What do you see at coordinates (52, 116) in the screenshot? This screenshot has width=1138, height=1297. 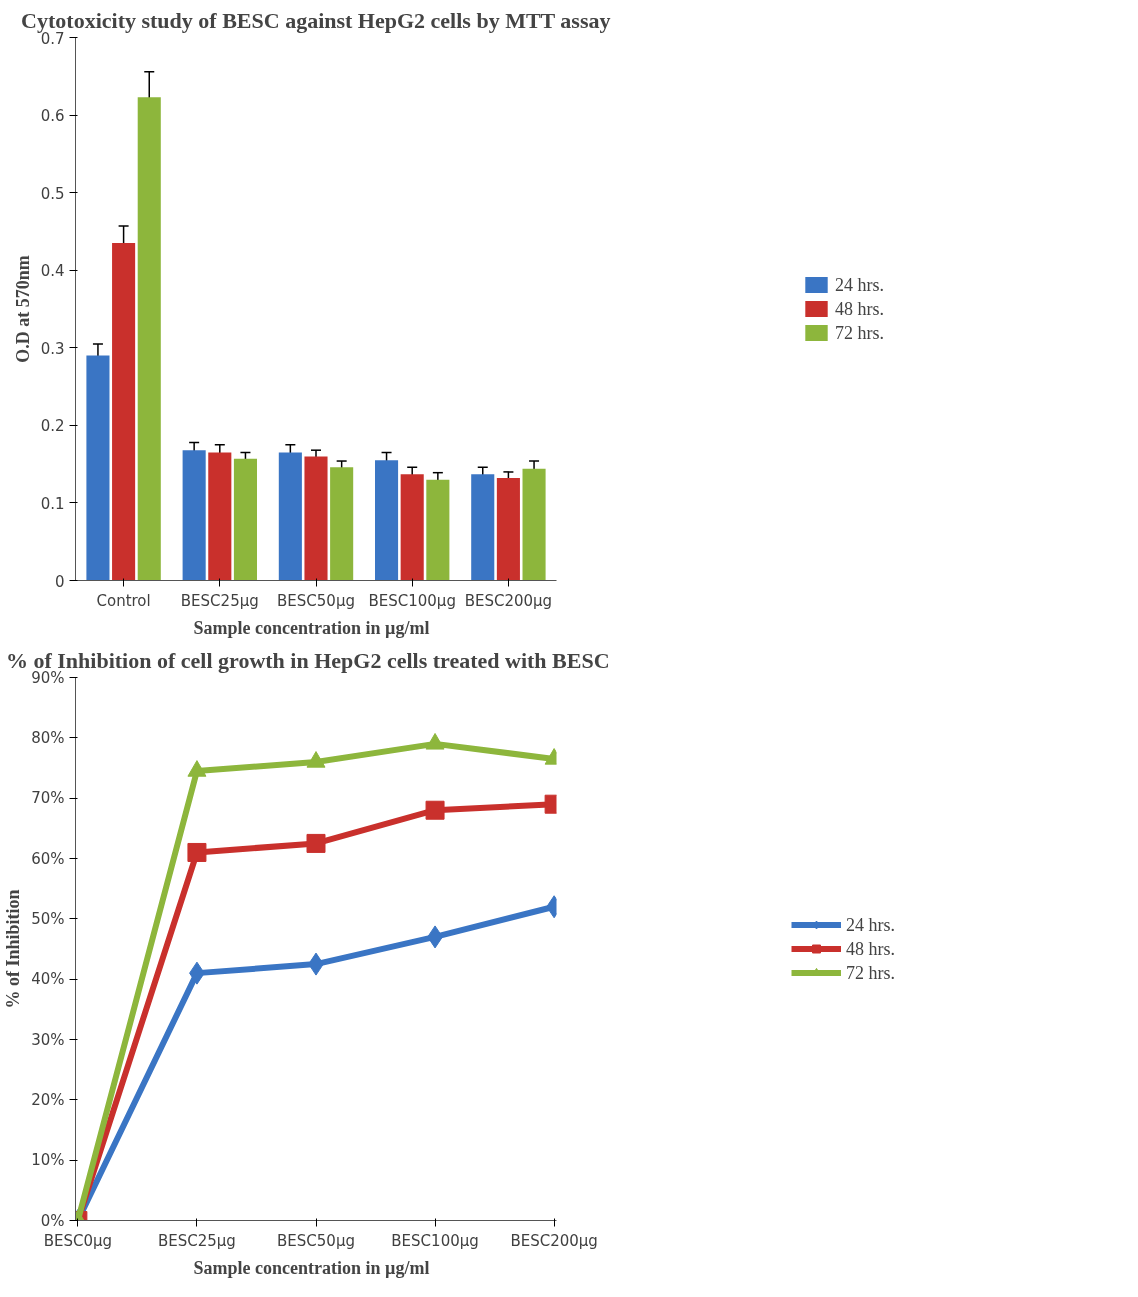 I see `y-tick-label: 0.6` at bounding box center [52, 116].